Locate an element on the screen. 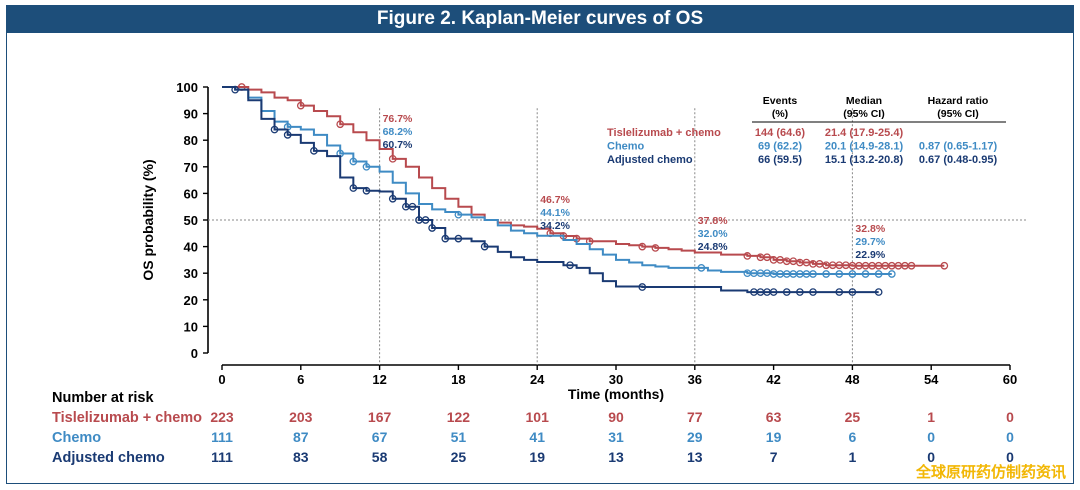 This screenshot has height=490, width=1080. summary-row-label: Adjusted chemo is located at coordinates (650, 160).